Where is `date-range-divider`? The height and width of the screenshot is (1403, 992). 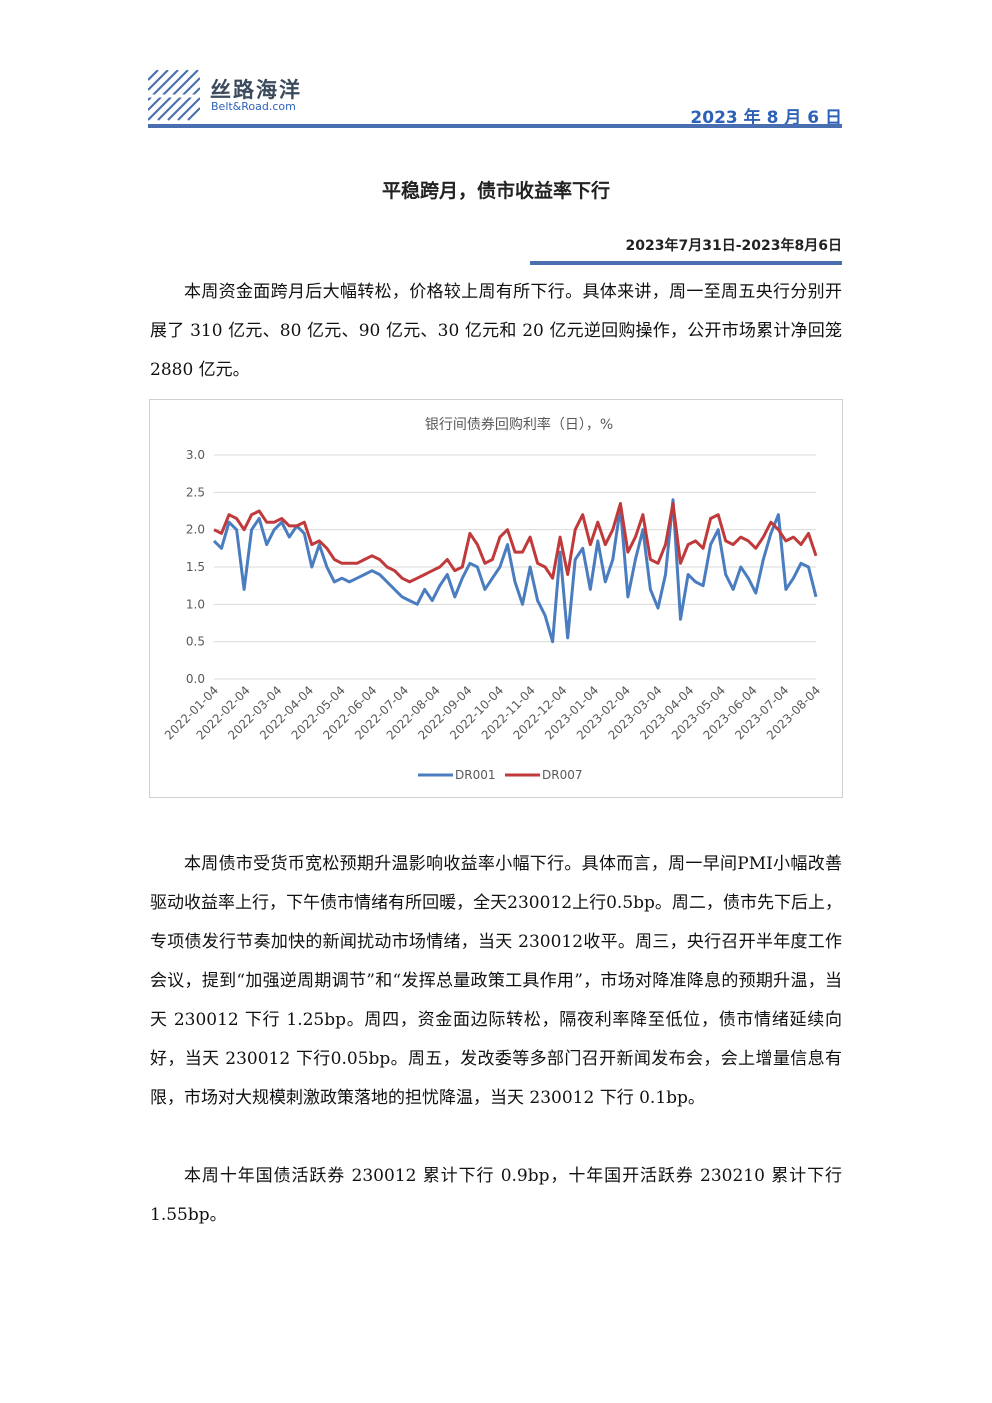
date-range-divider is located at coordinates (686, 263).